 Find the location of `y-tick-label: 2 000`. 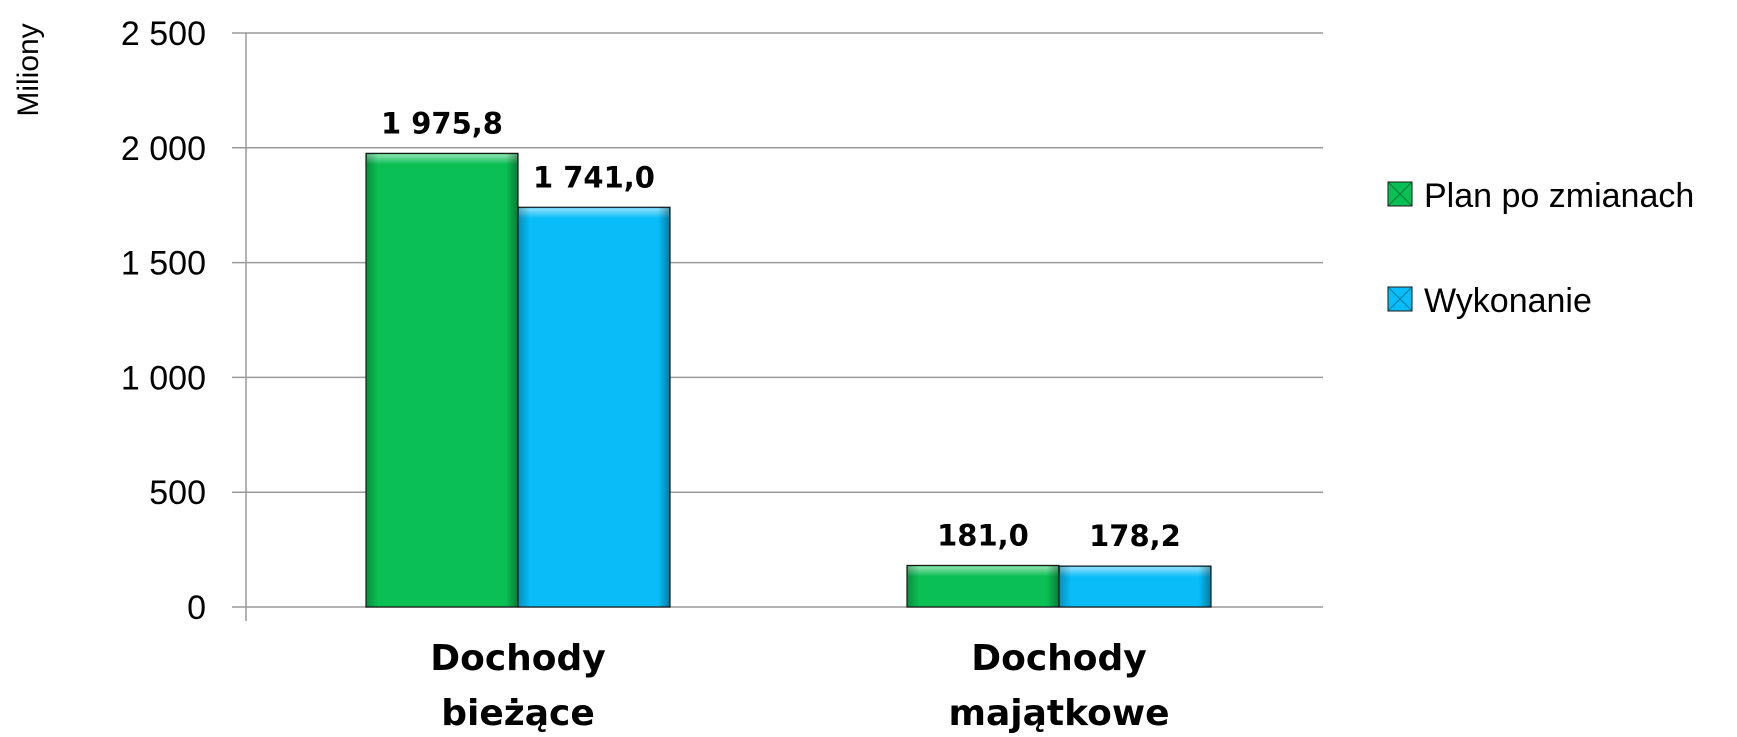

y-tick-label: 2 000 is located at coordinates (163, 149).